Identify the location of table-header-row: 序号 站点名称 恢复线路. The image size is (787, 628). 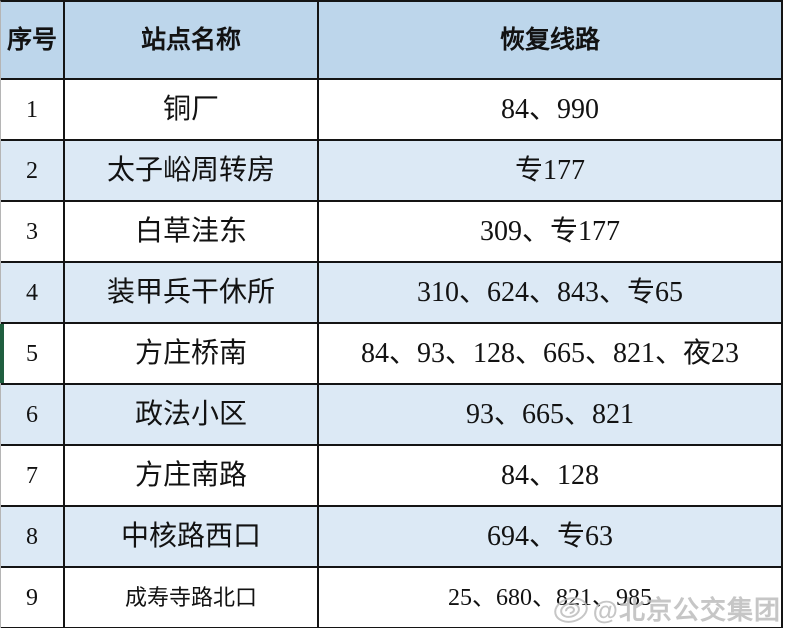
(392, 41).